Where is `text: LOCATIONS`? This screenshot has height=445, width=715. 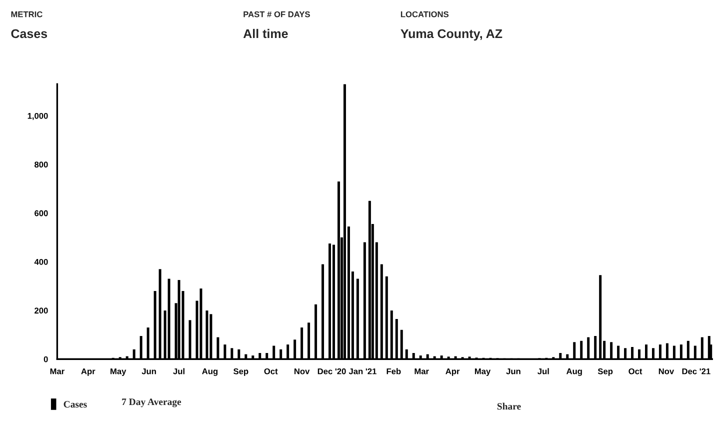
text: LOCATIONS is located at coordinates (424, 14).